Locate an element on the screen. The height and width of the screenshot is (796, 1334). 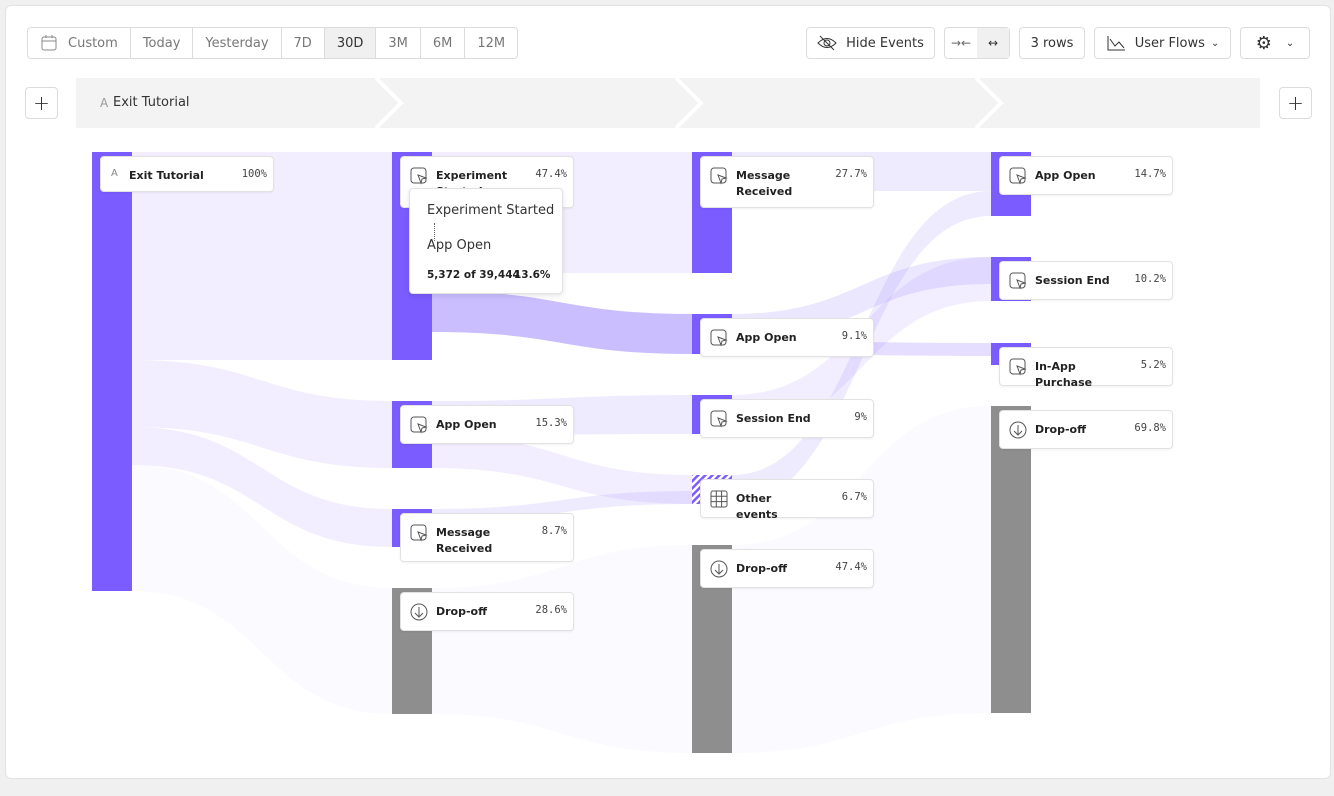
date-range-button: Today is located at coordinates (162, 43).